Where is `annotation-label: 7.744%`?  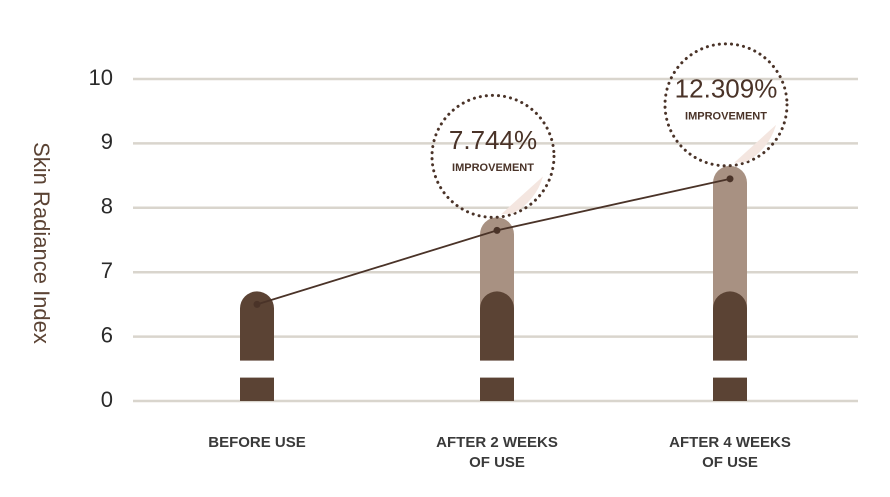
annotation-label: 7.744% is located at coordinates (493, 140).